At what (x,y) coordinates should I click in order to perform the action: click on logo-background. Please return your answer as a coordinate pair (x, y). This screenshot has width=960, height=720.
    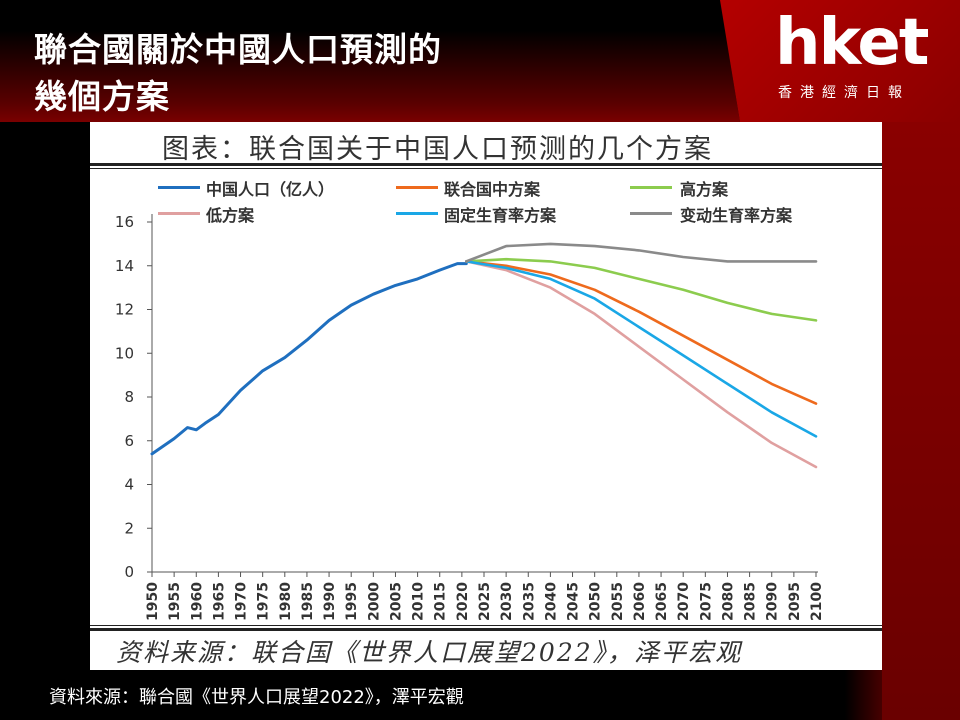
    Looking at the image, I should click on (840, 61).